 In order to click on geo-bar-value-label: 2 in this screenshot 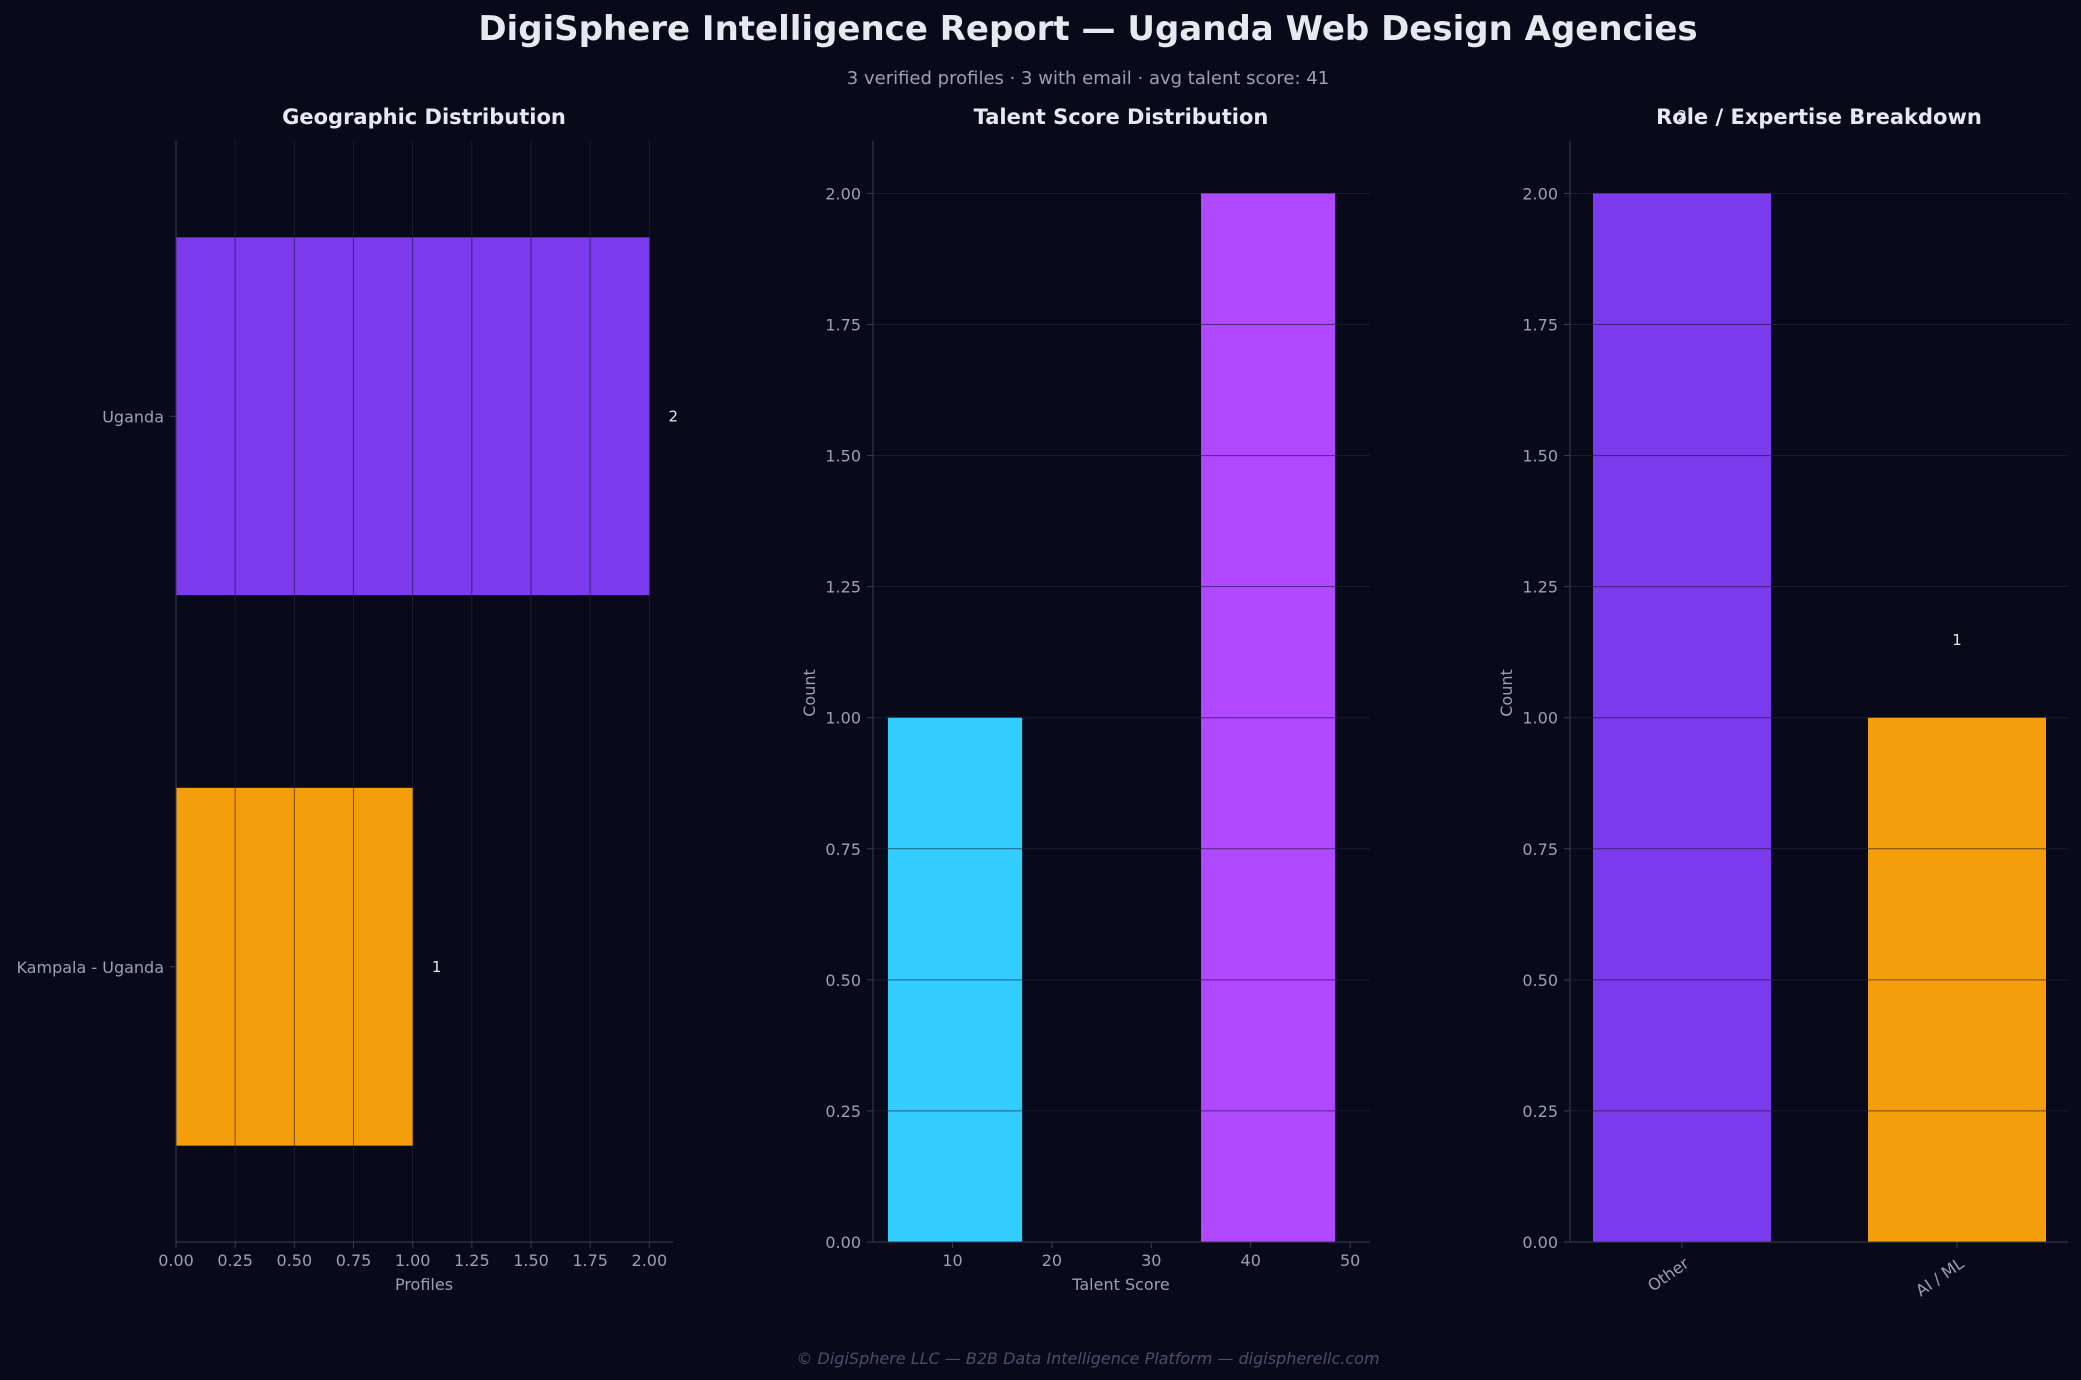, I will do `click(674, 416)`.